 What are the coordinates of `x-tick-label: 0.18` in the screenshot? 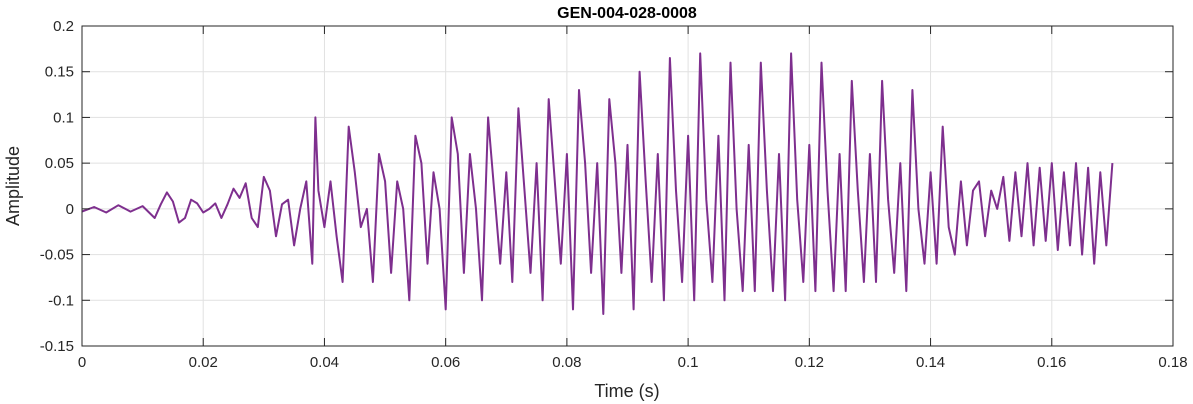 It's located at (1172, 362).